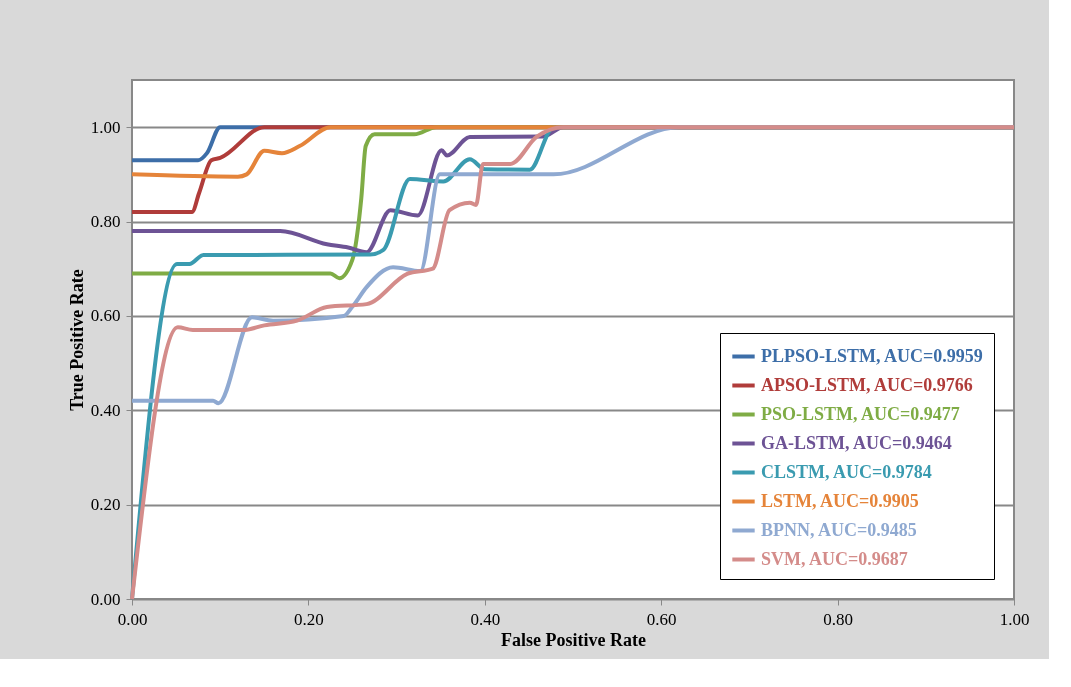 This screenshot has width=1071, height=687. I want to click on x-tick-label: 0.80, so click(838, 619).